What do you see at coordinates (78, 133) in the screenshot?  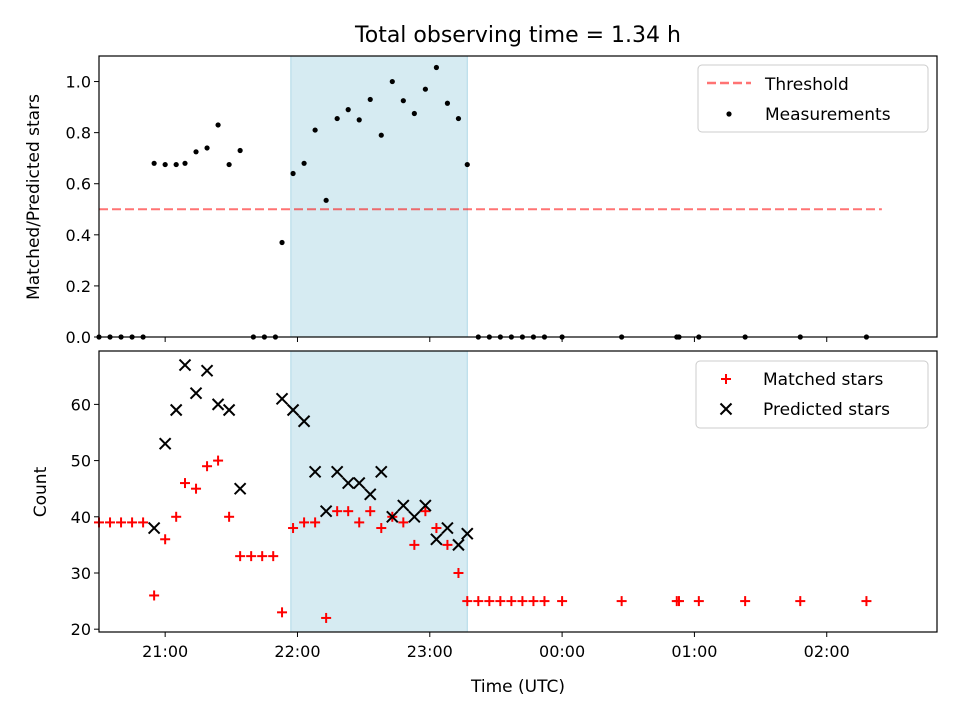 I see `y-tick-label: 0.8` at bounding box center [78, 133].